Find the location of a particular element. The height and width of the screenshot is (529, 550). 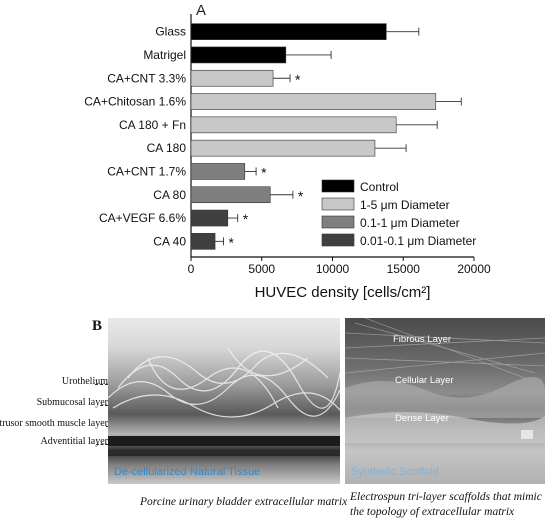

legend-label-0: Control is located at coordinates (379, 187).